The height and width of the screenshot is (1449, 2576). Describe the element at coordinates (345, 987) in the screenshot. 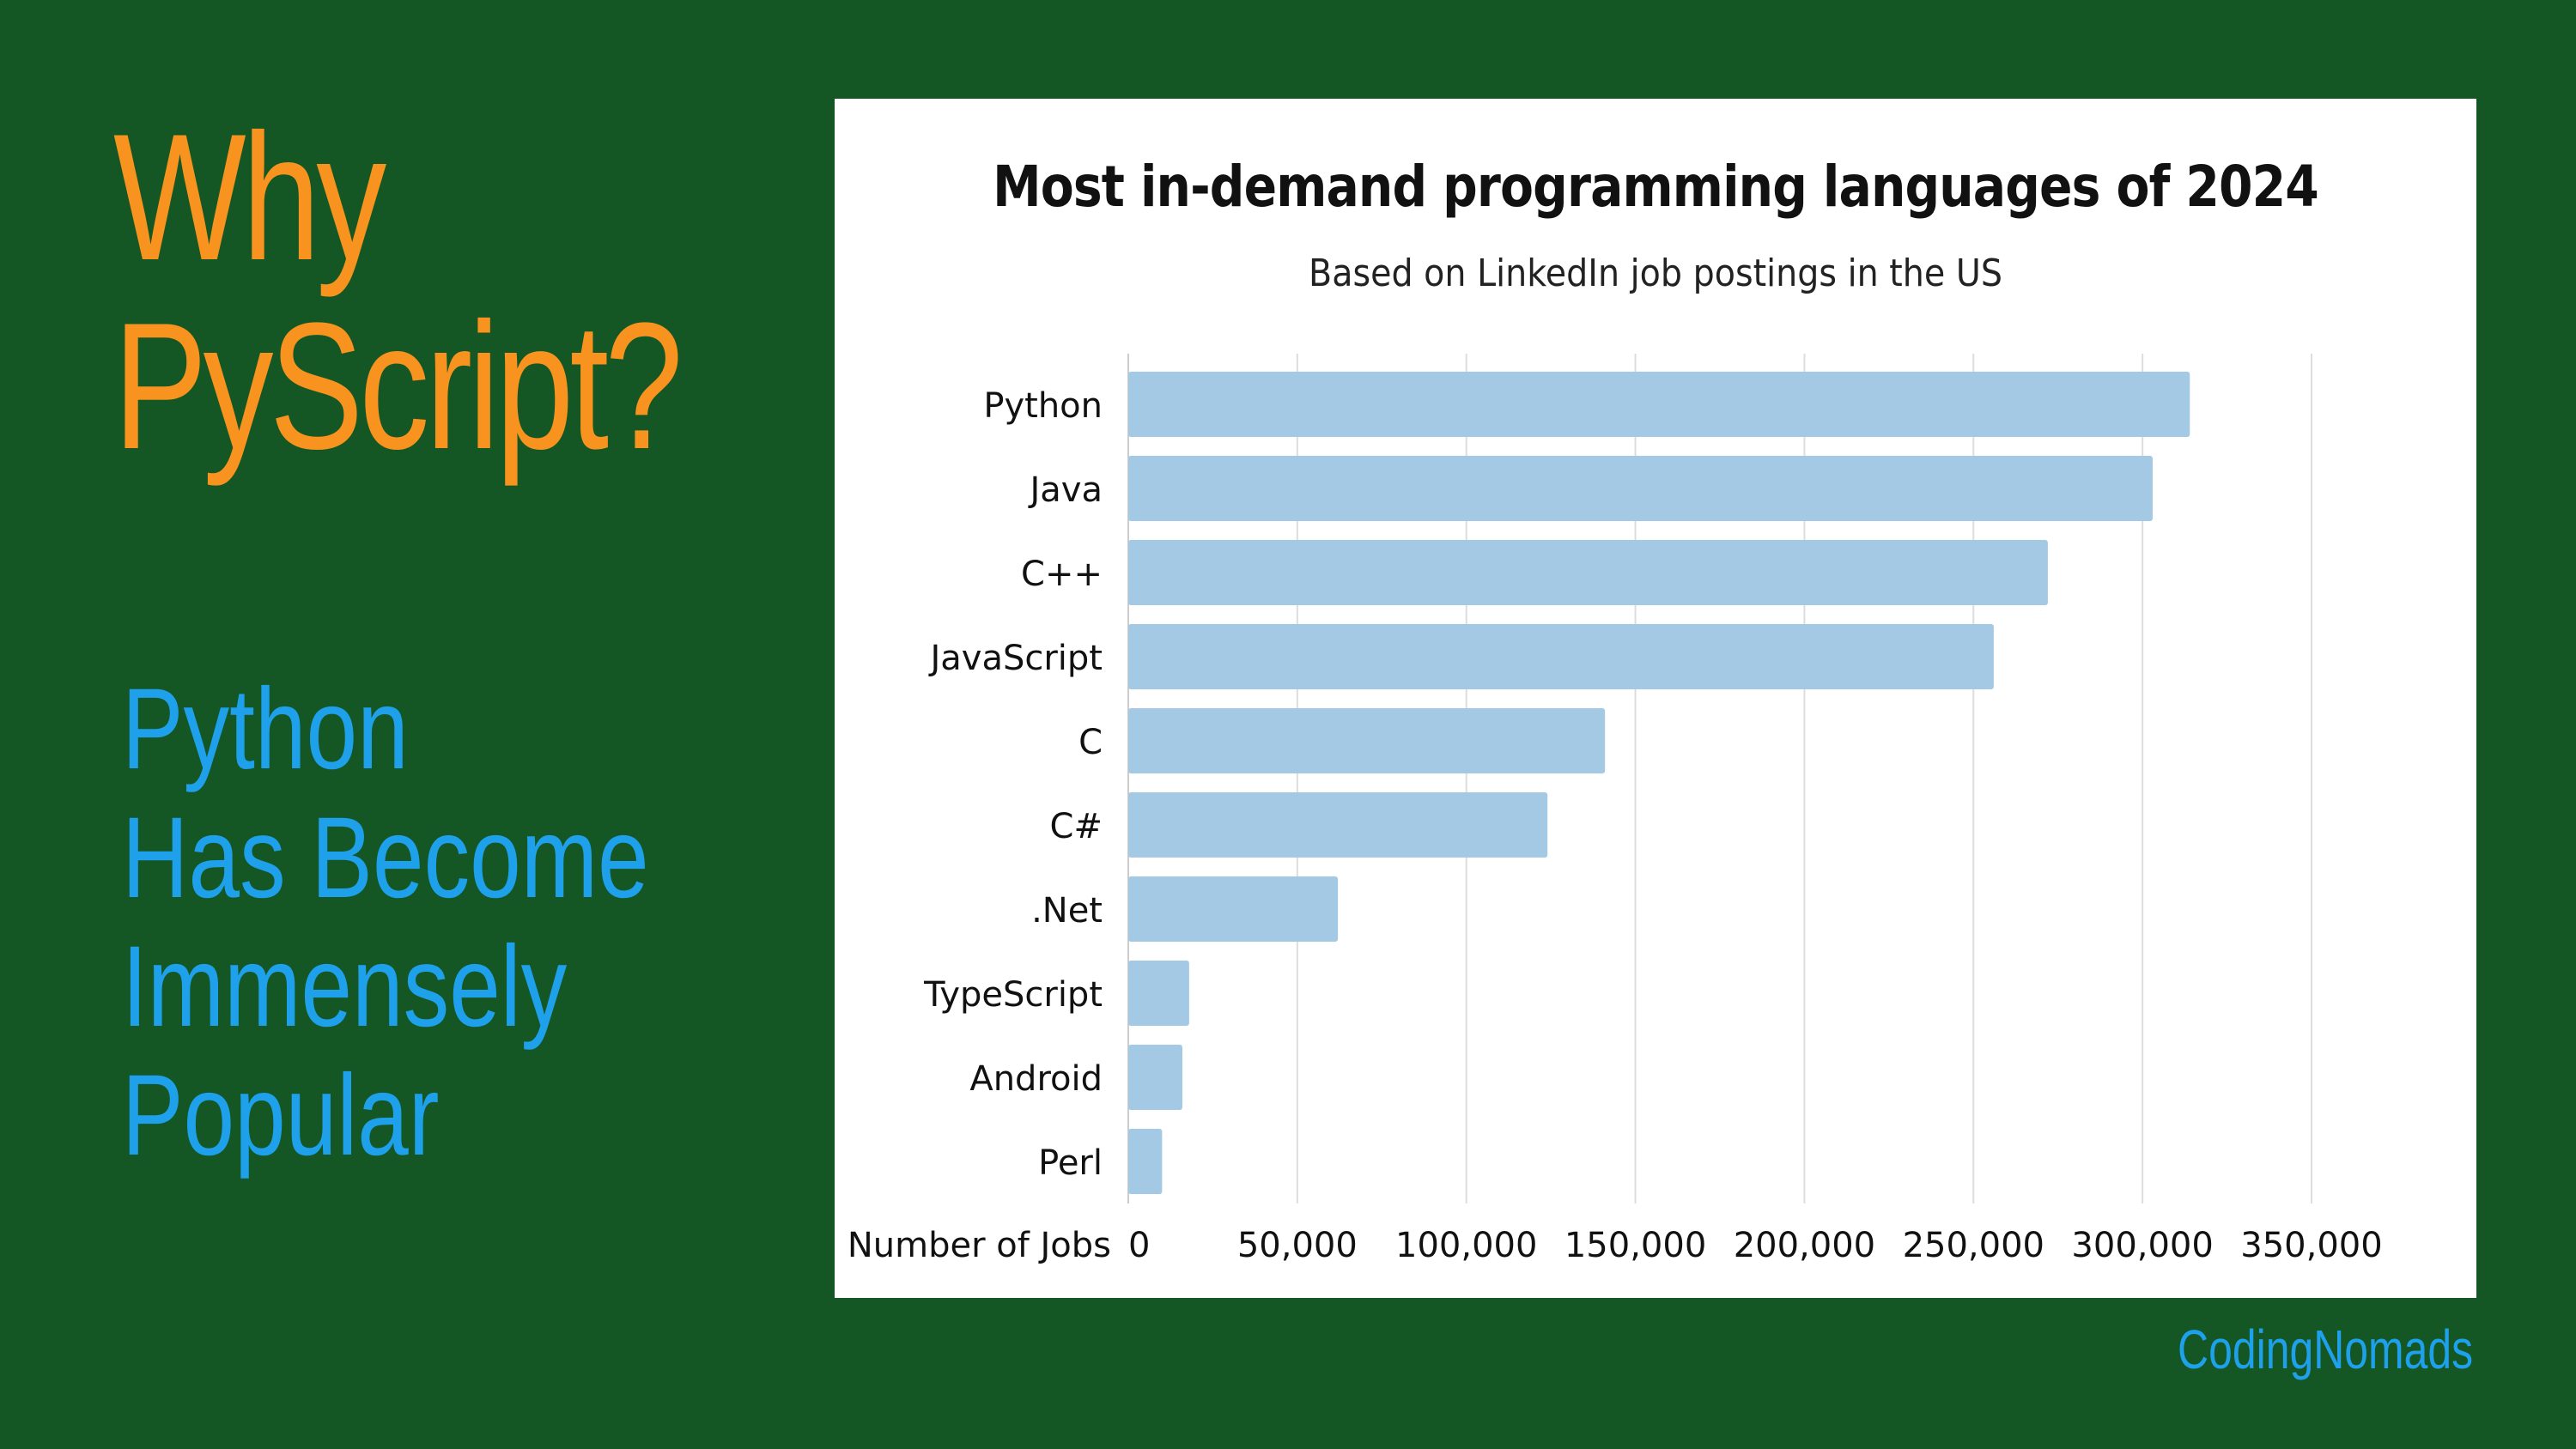

I see `subheading-line: Immensely` at that location.